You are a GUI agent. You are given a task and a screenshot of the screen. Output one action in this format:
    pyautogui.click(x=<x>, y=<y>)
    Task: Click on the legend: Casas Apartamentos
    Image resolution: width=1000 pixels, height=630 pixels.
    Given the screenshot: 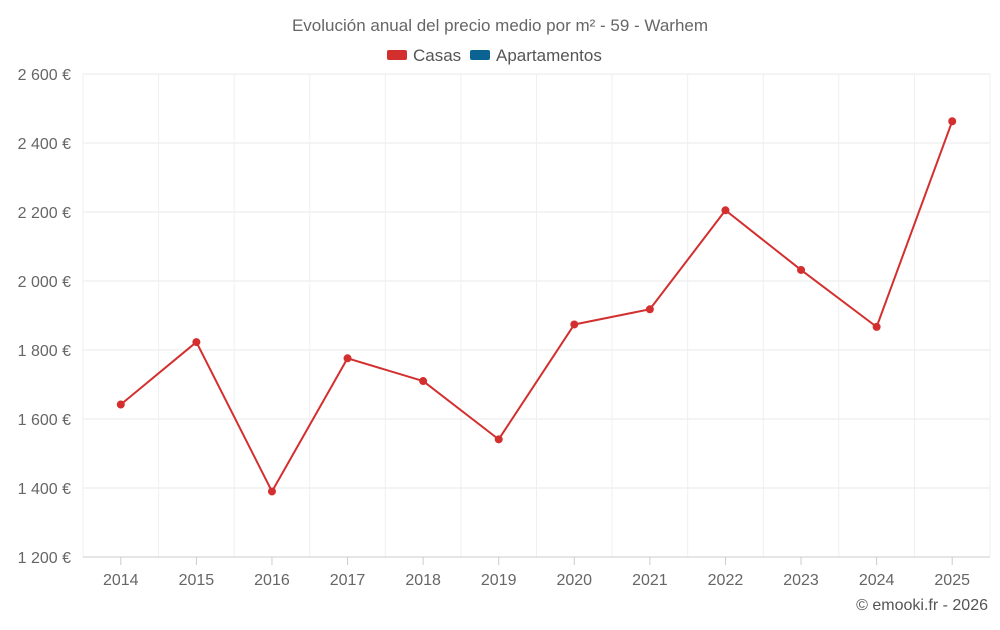 What is the action you would take?
    pyautogui.click(x=494, y=55)
    